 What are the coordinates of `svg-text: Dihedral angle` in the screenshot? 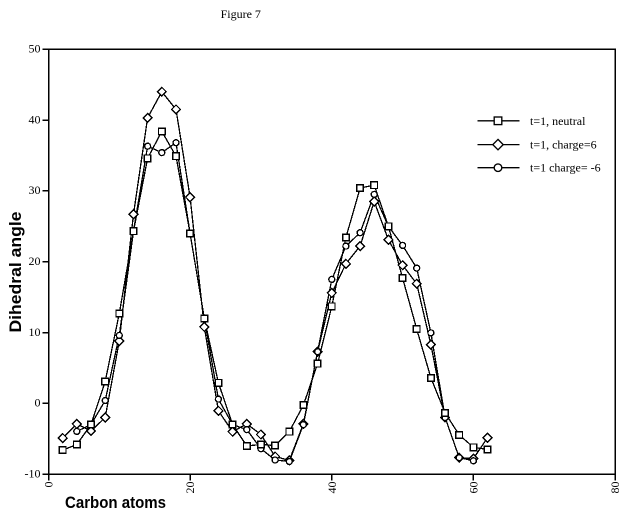 It's located at (15, 272).